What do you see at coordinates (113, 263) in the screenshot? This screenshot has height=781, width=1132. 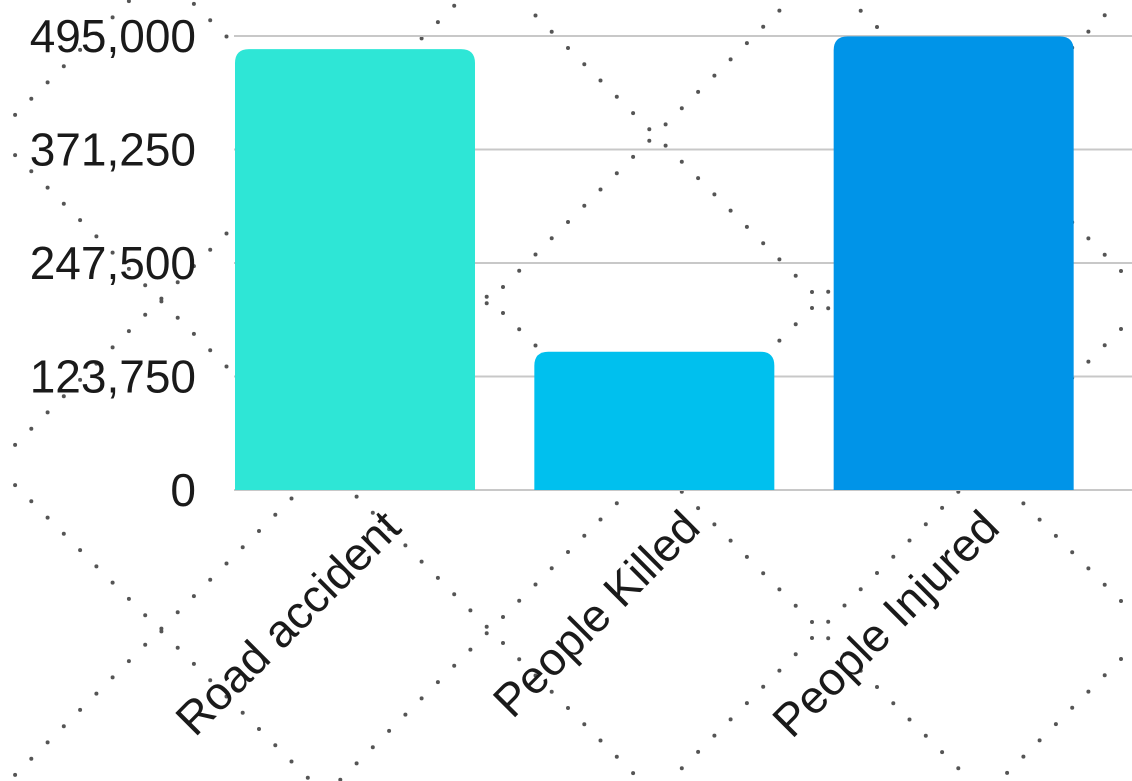 I see `y-tick-label: 247,500` at bounding box center [113, 263].